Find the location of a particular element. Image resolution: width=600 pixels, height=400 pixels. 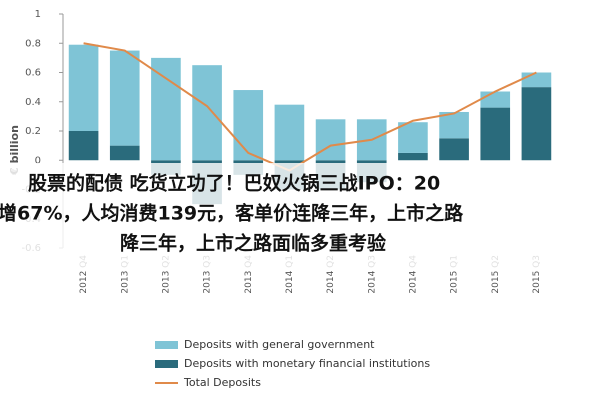

y-tick-label: 0.8 is located at coordinates (33, 43).